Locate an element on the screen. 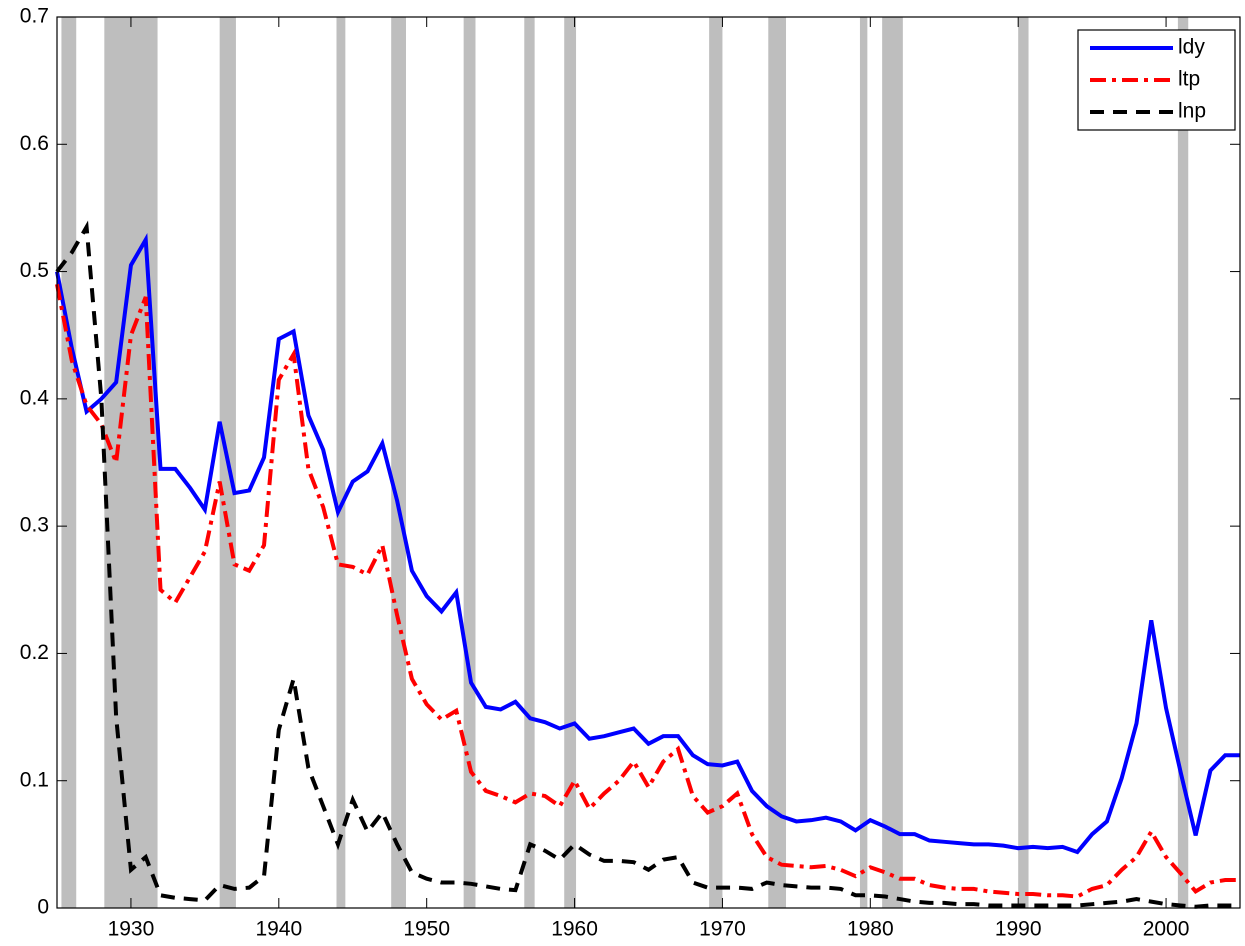 The image size is (1245, 946). x-tick-label: 1970 is located at coordinates (722, 929).